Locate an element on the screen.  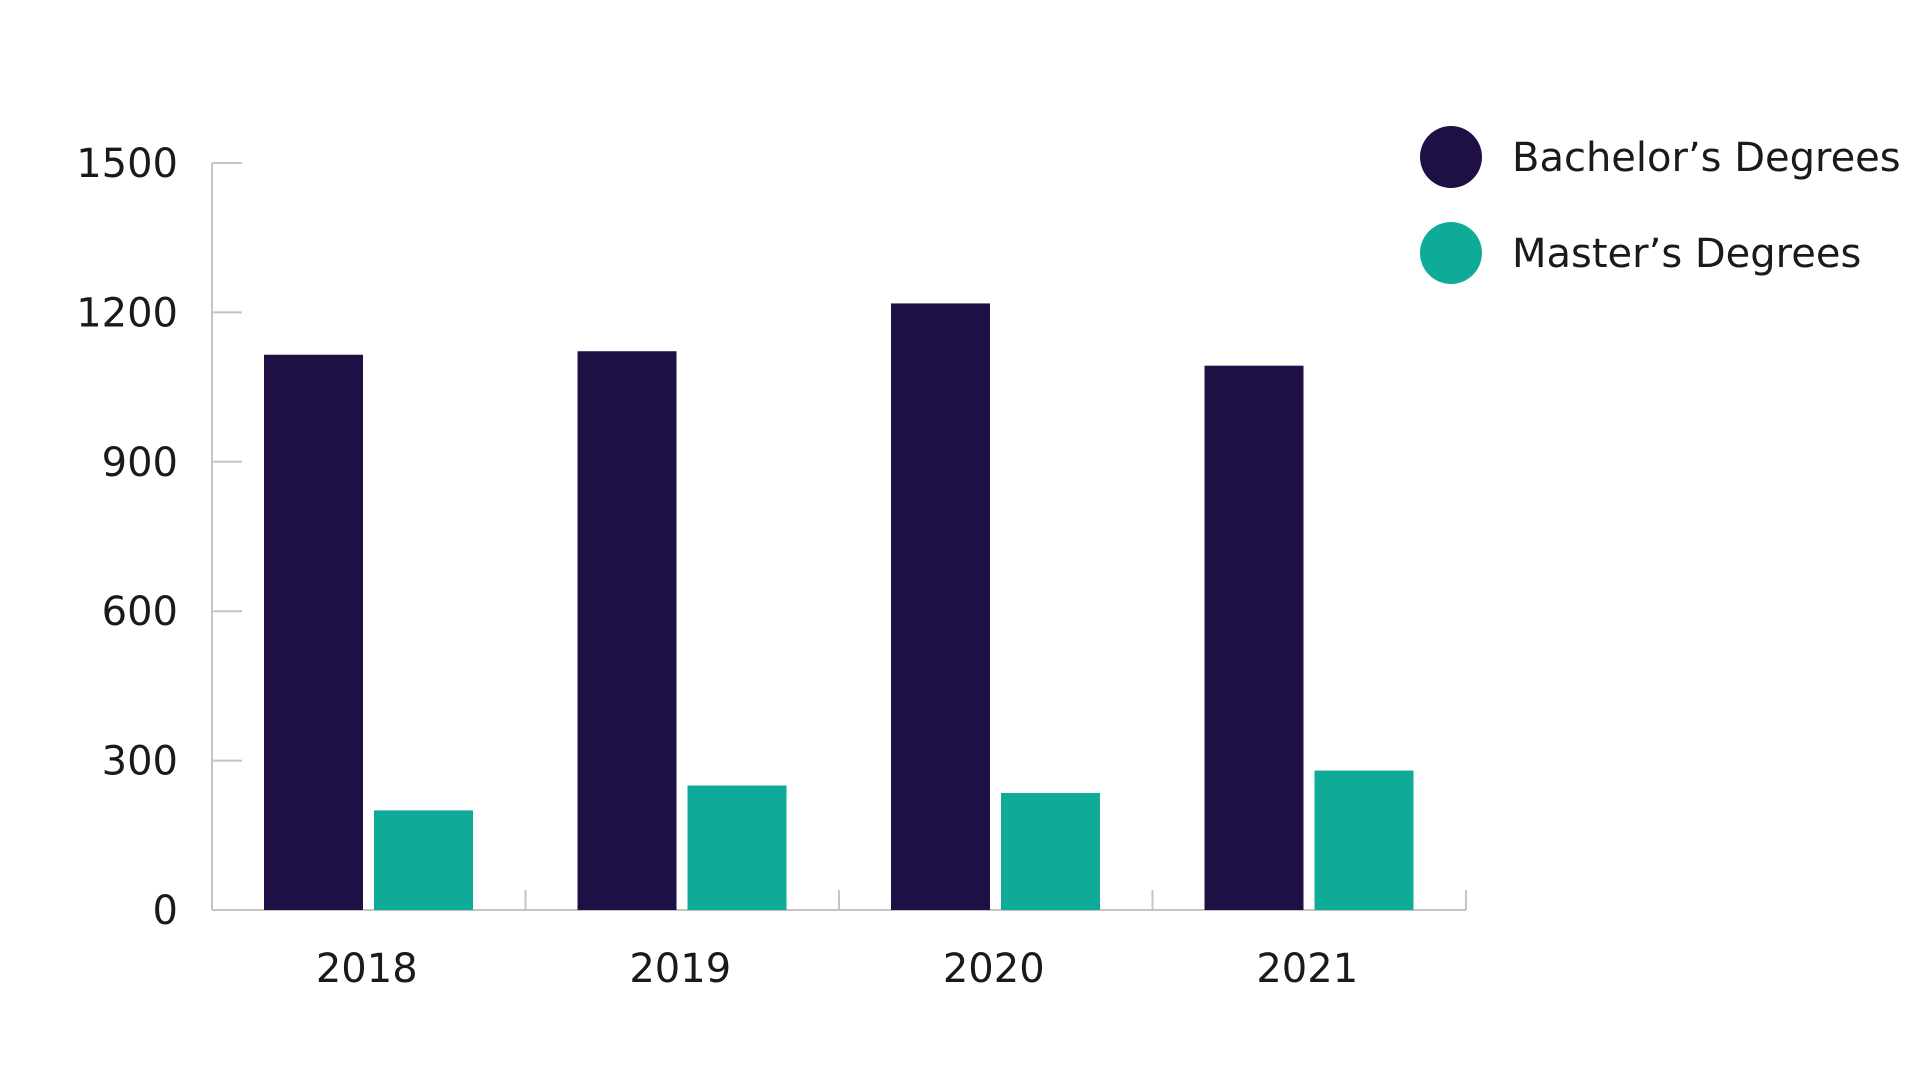
x-tick-label: 2020 is located at coordinates (994, 969).